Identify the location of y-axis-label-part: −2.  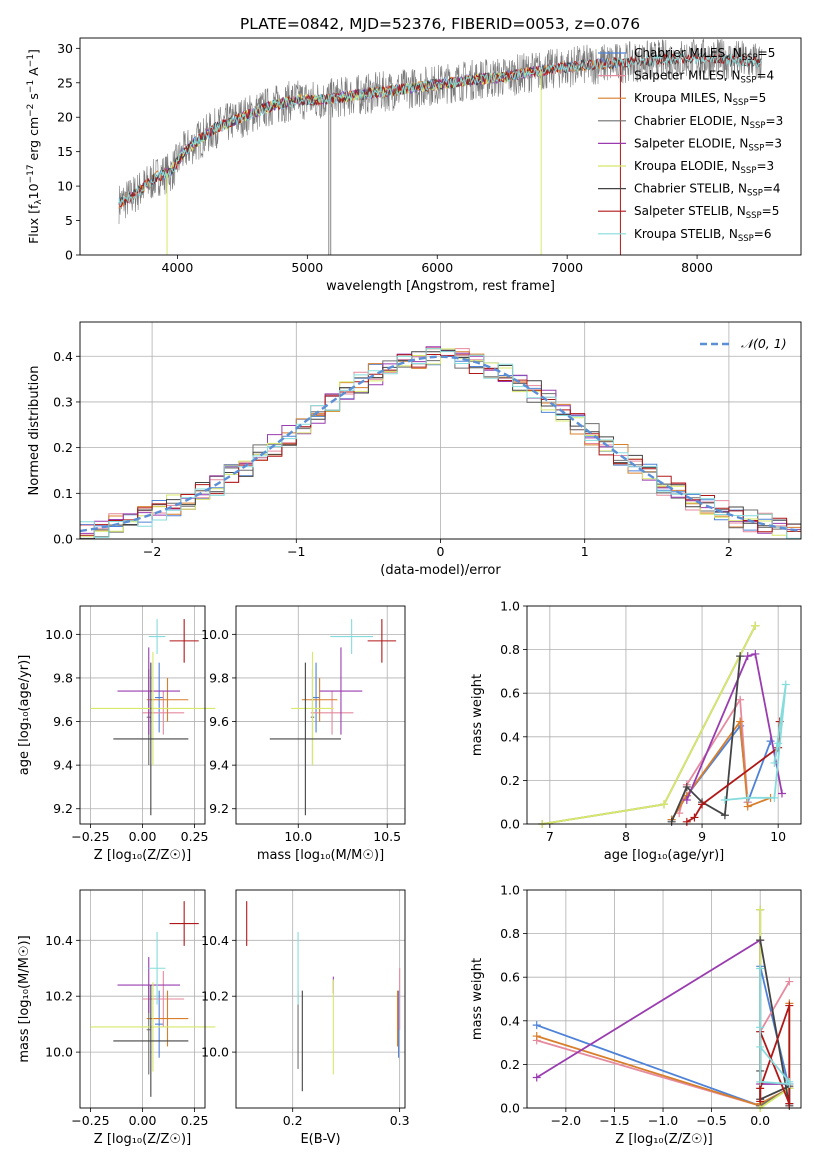
(31, 110).